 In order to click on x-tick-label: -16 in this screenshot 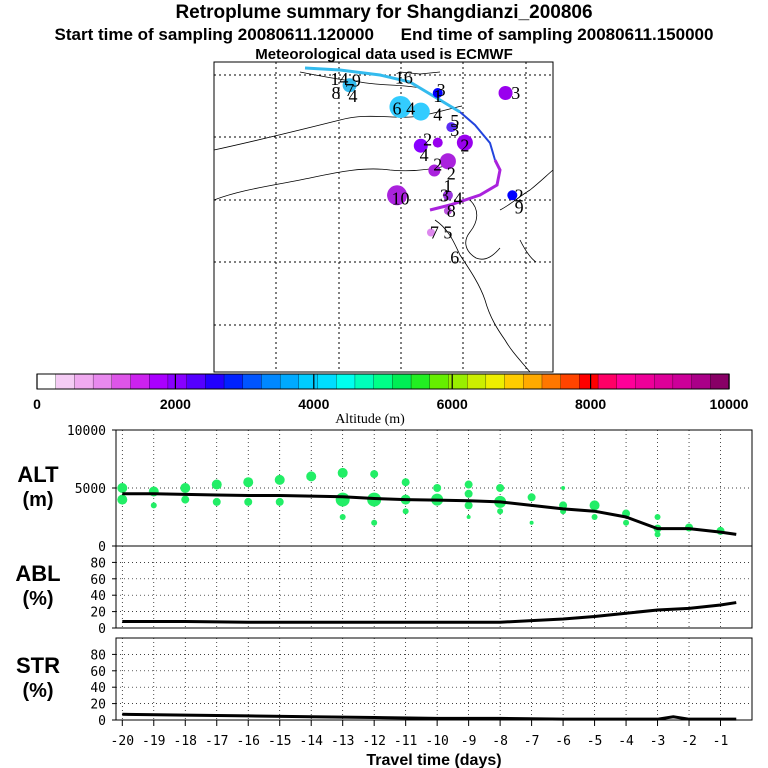, I will do `click(247, 741)`.